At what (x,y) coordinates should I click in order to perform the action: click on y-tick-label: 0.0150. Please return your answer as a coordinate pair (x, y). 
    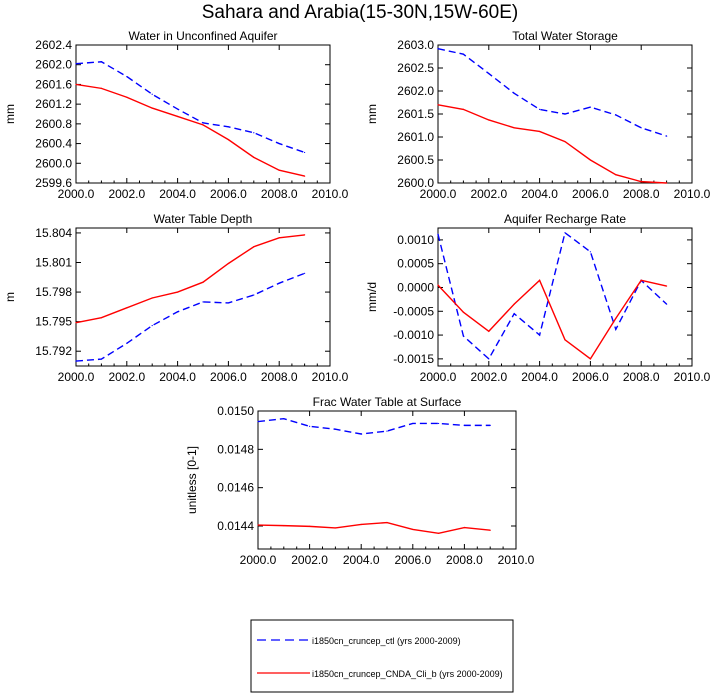
    Looking at the image, I should click on (235, 411).